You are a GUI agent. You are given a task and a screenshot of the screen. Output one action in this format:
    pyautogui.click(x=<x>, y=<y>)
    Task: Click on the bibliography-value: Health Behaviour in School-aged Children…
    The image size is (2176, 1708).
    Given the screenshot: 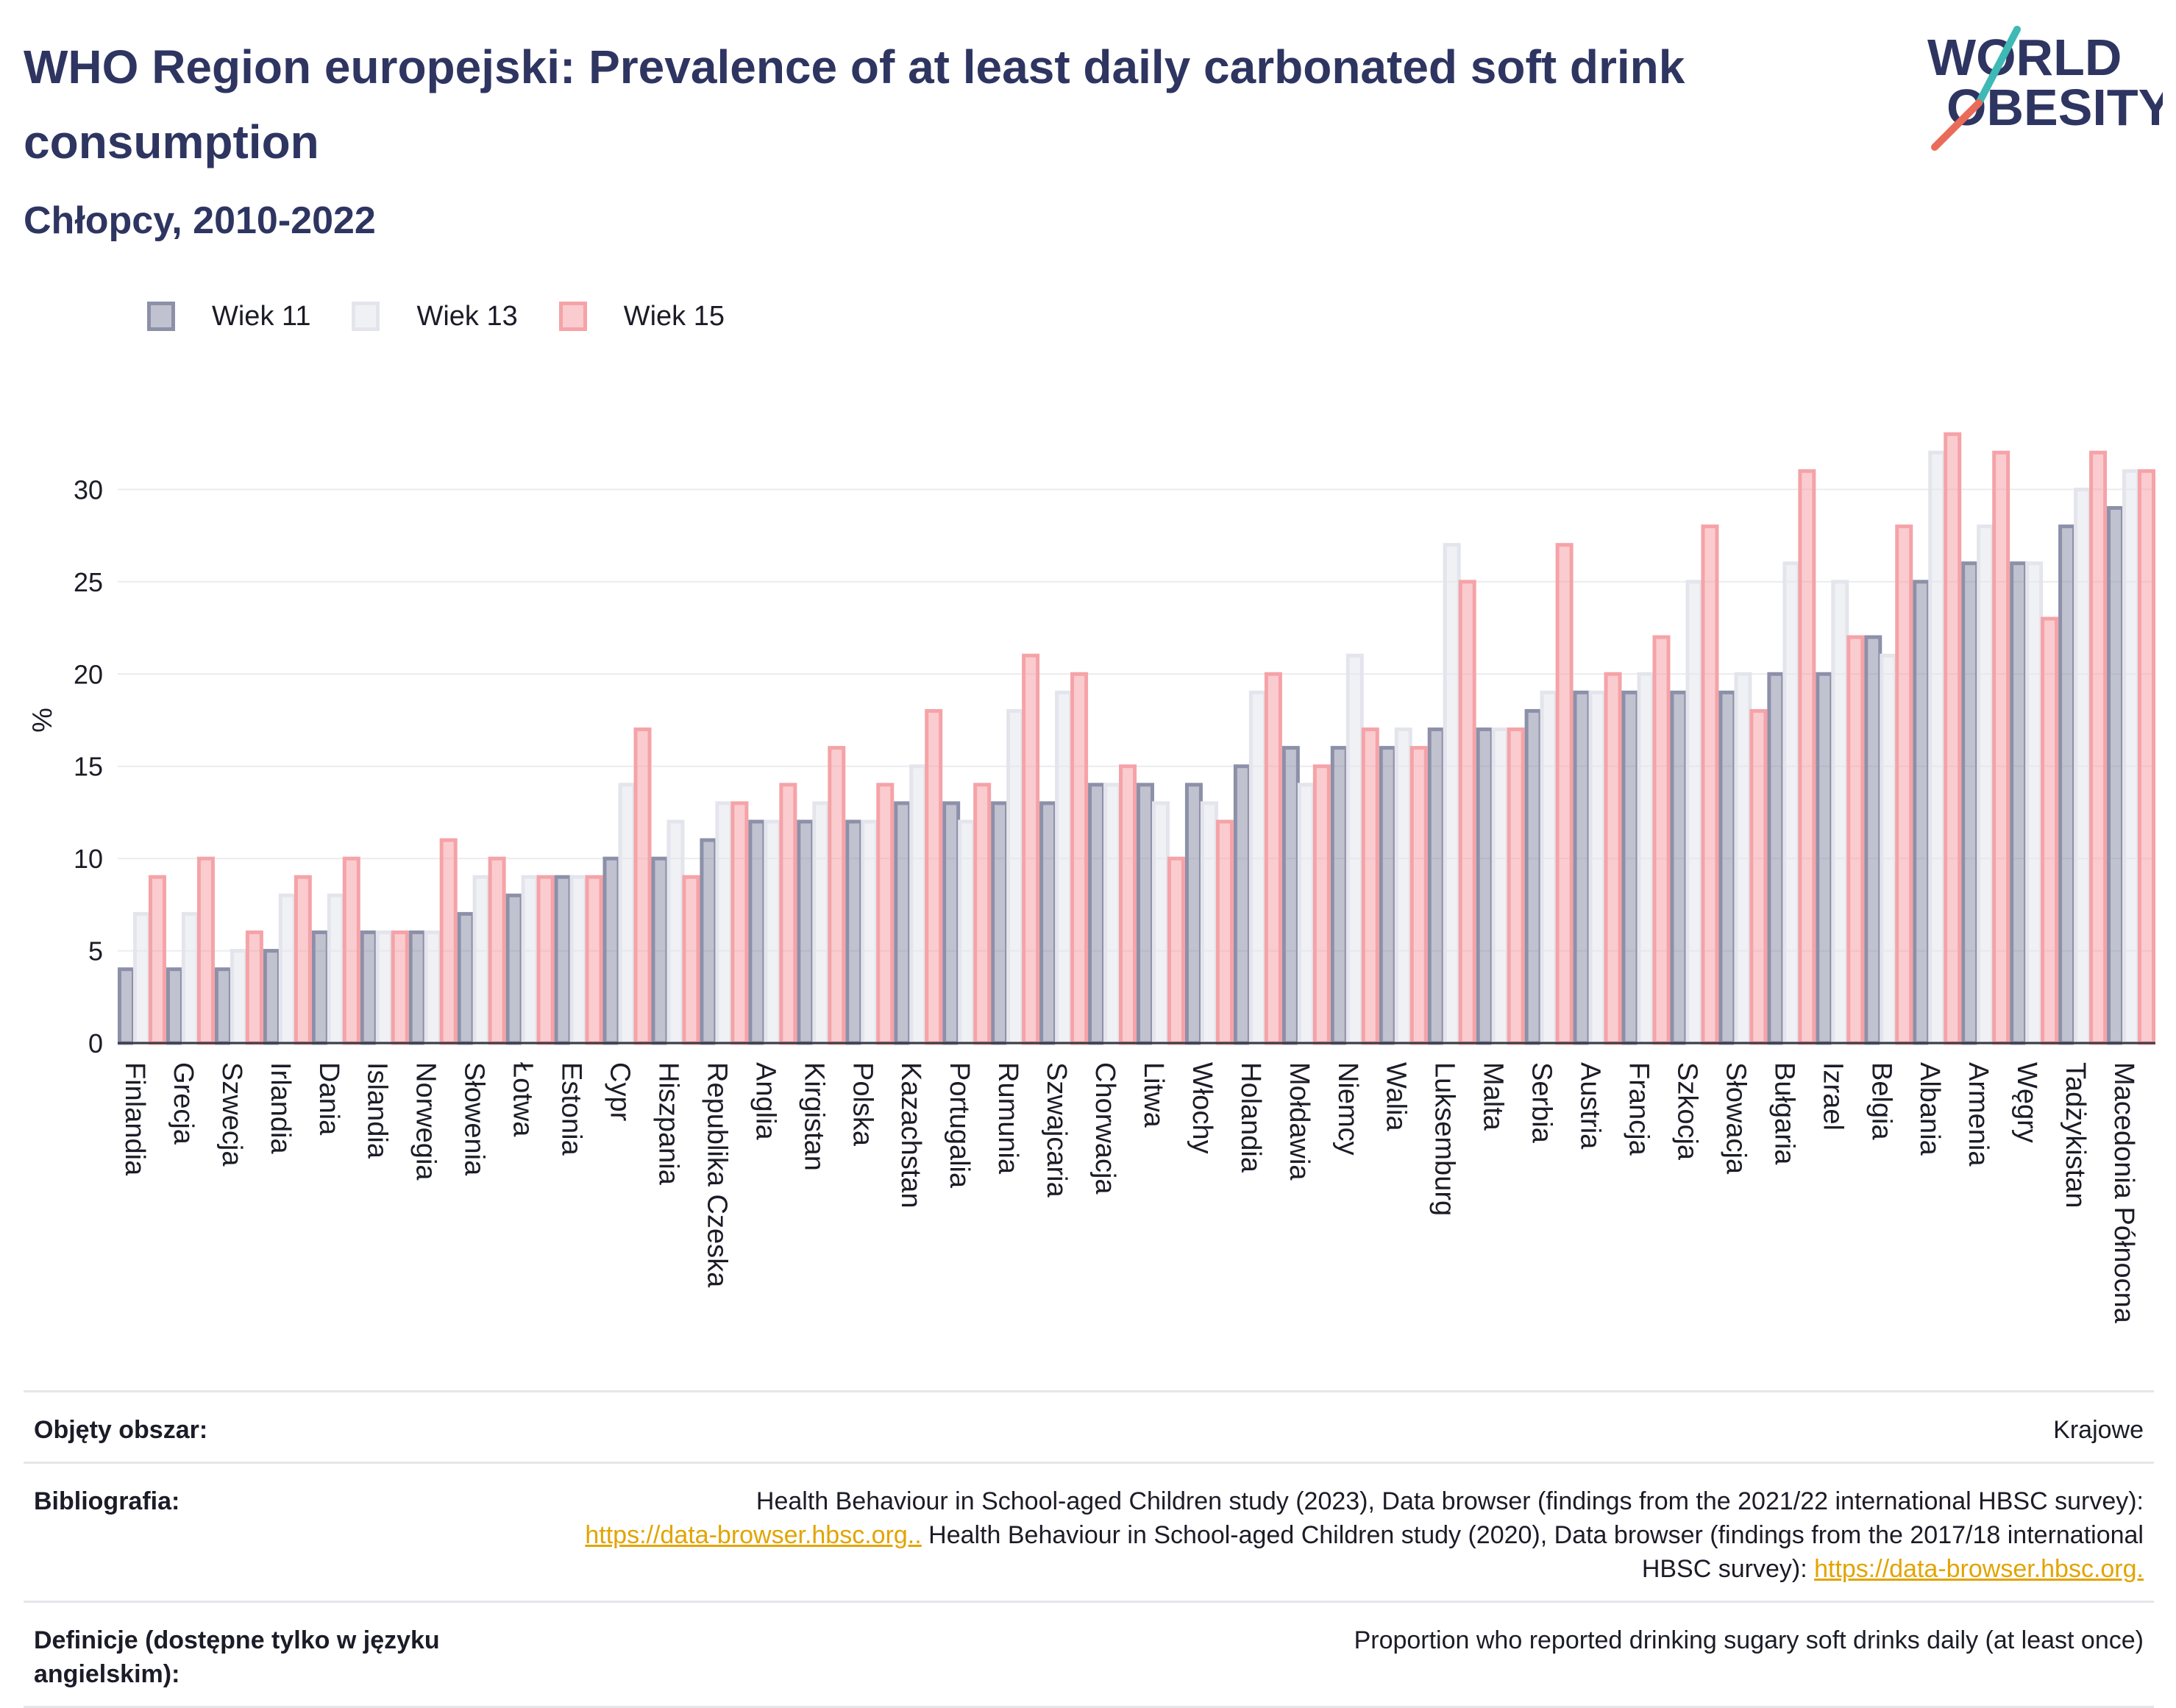 What is the action you would take?
    pyautogui.click(x=1334, y=1535)
    